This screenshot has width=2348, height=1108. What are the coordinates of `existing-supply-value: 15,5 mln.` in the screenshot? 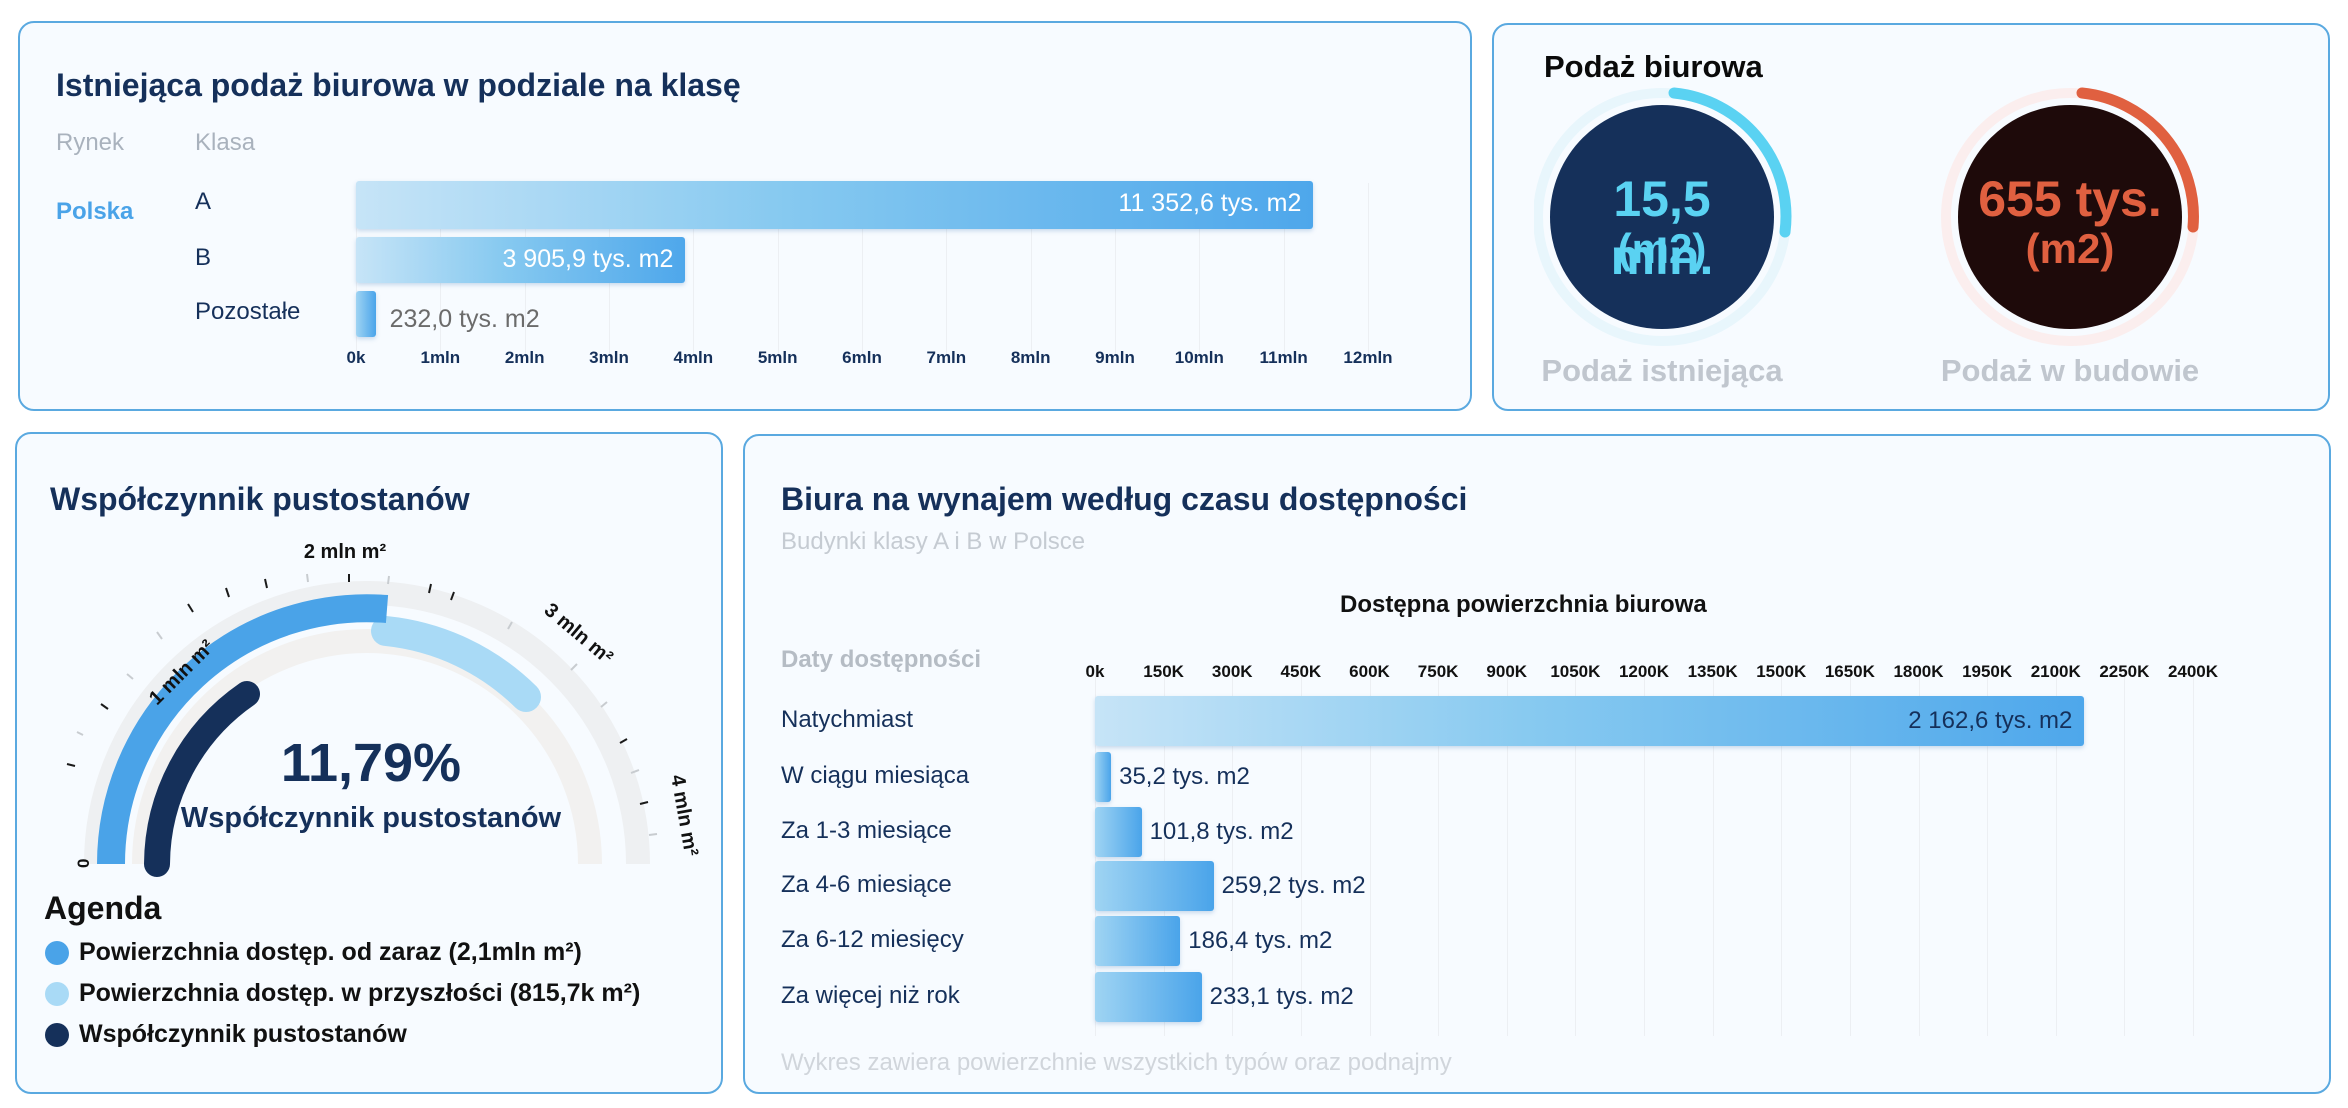 It's located at (1662, 228).